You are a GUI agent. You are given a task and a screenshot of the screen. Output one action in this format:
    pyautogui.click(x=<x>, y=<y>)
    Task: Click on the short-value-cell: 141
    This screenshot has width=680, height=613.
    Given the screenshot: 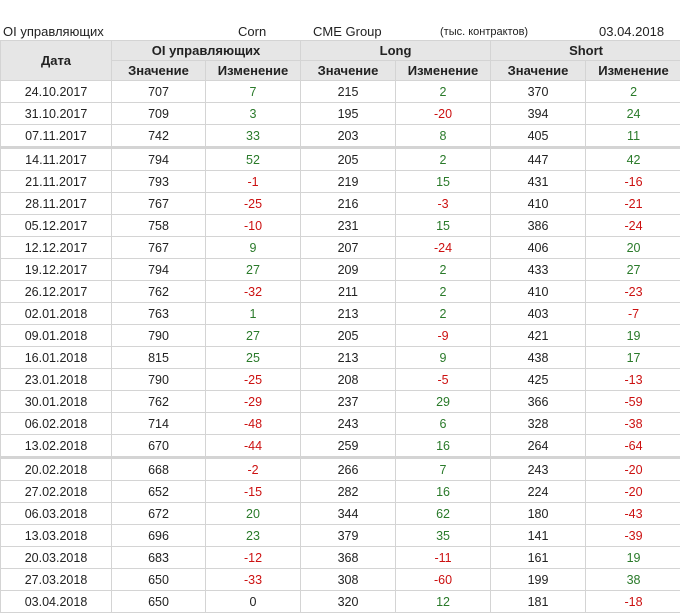 What is the action you would take?
    pyautogui.click(x=538, y=536)
    